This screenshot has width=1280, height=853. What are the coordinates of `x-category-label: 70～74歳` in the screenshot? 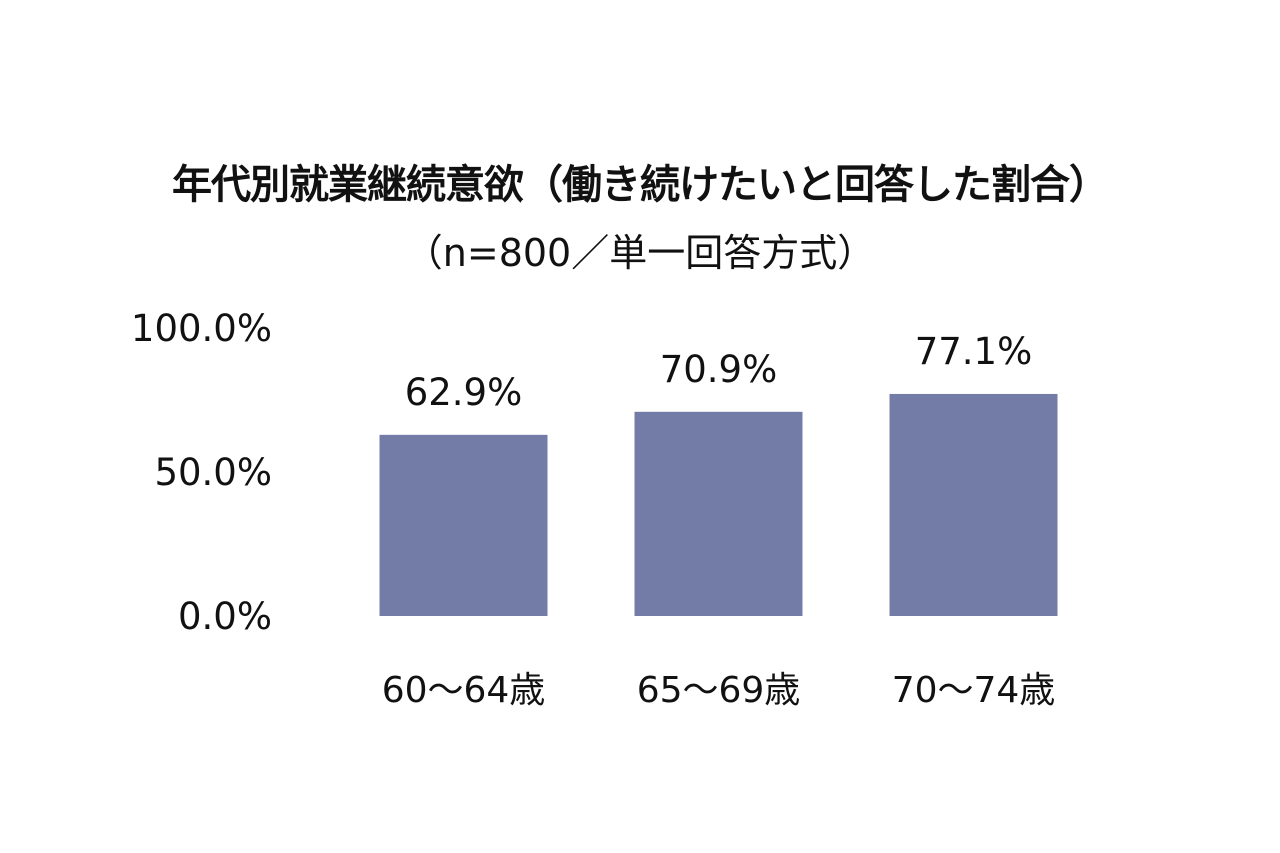 It's located at (974, 690).